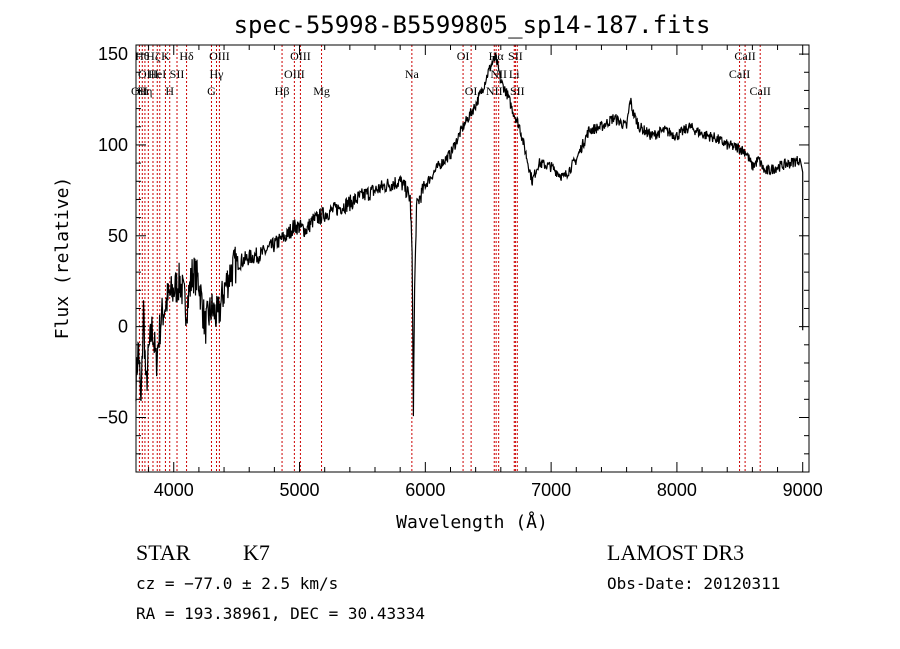  Describe the element at coordinates (219, 56) in the screenshot. I see `line-label-13: OIII` at that location.